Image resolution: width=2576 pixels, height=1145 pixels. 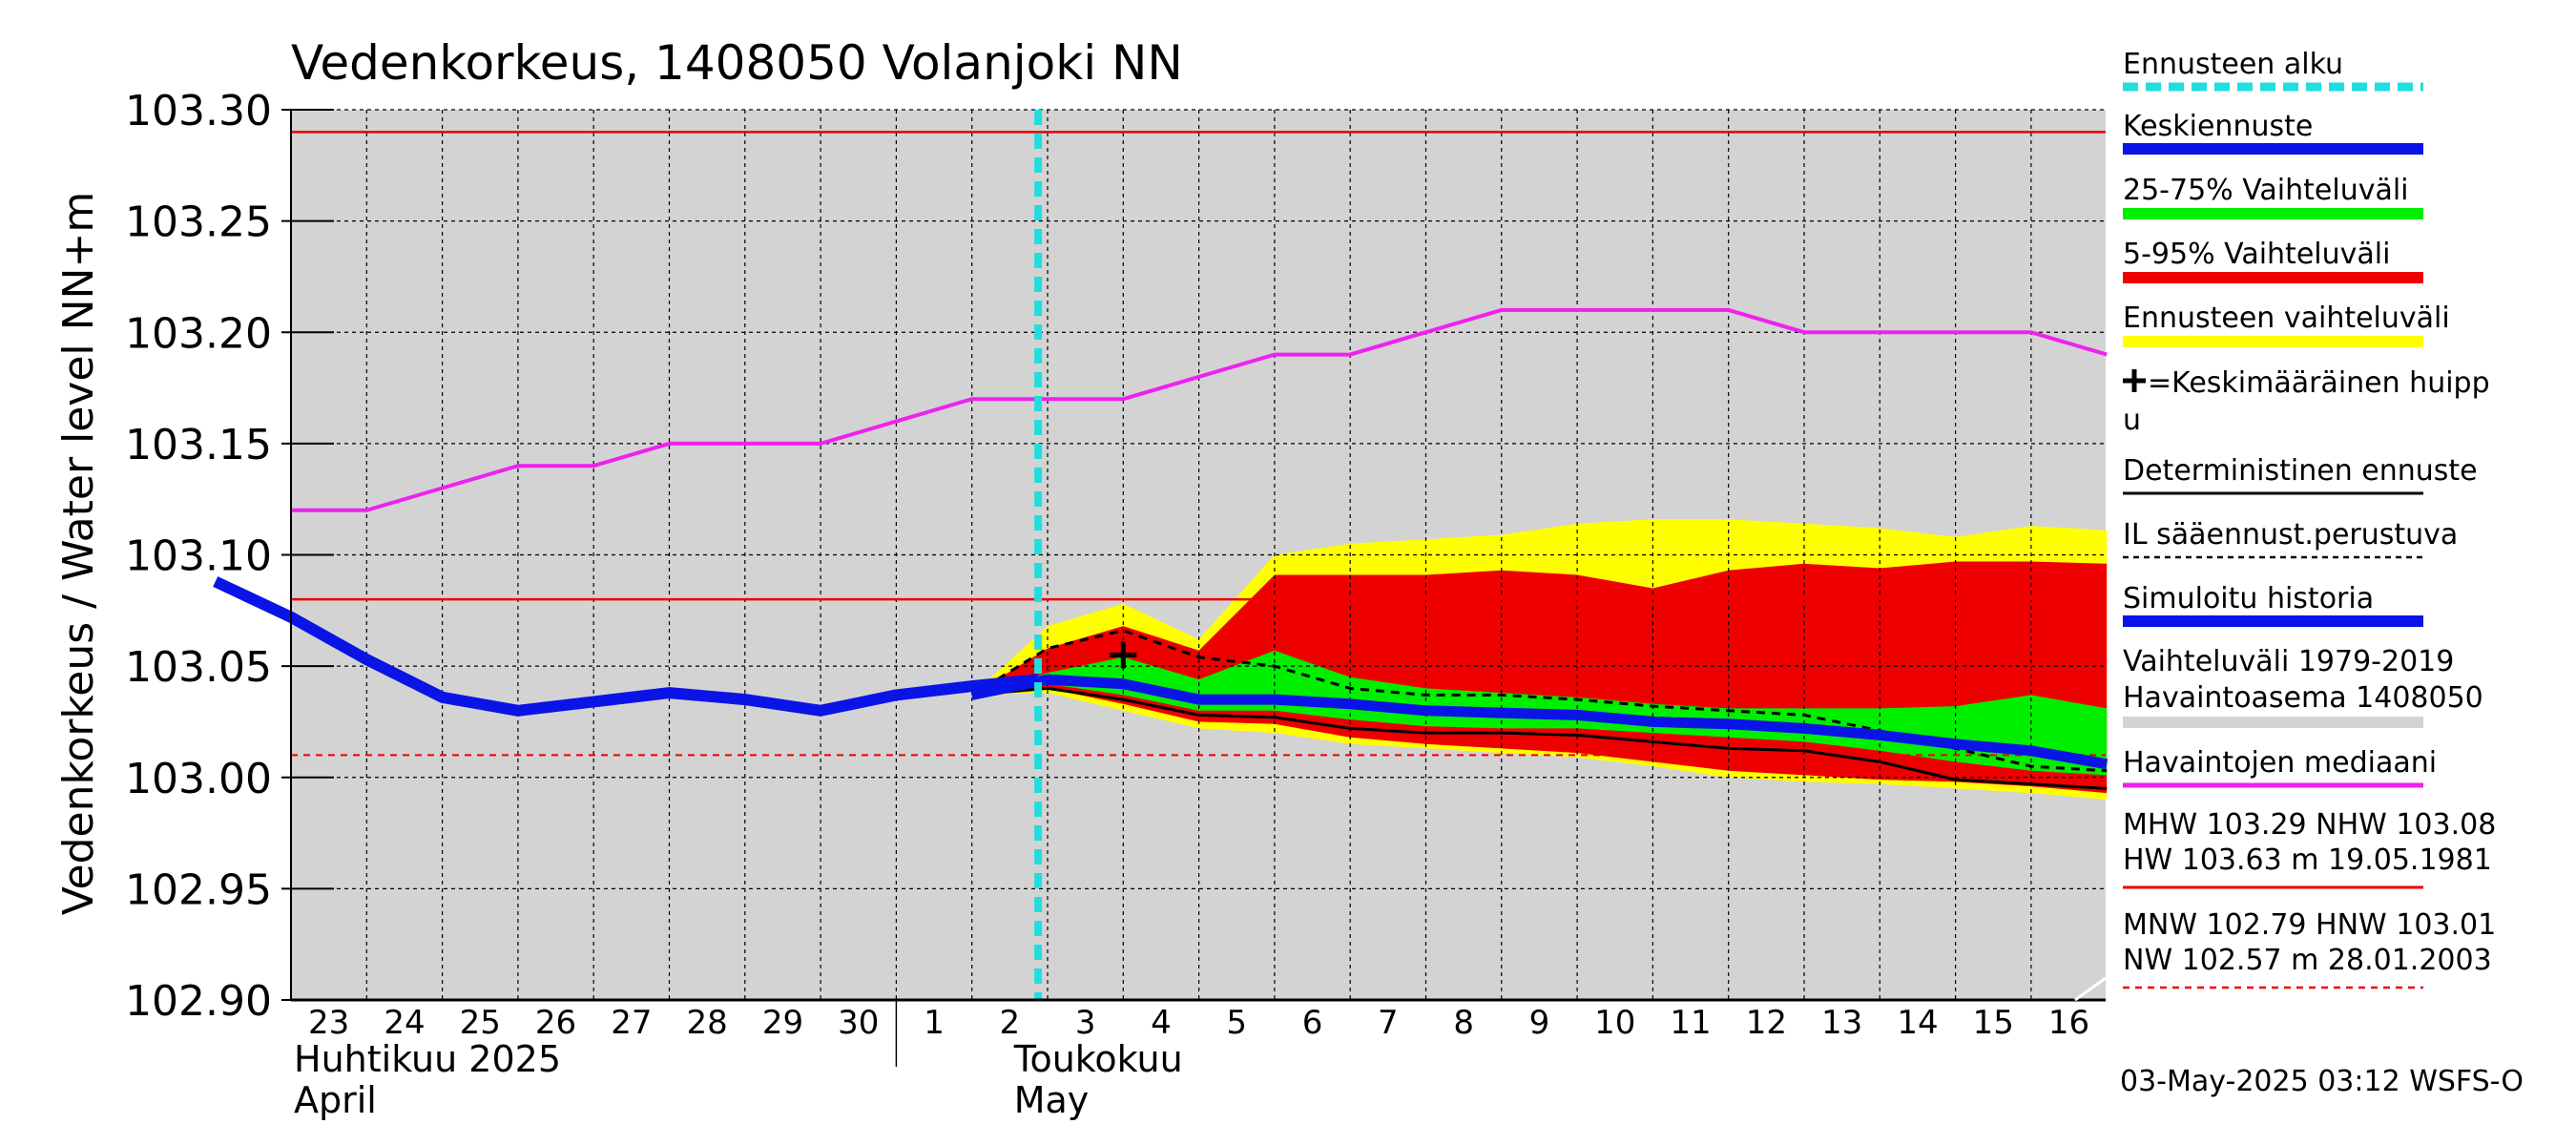 What do you see at coordinates (2132, 420) in the screenshot?
I see `legend-label-line2: u` at bounding box center [2132, 420].